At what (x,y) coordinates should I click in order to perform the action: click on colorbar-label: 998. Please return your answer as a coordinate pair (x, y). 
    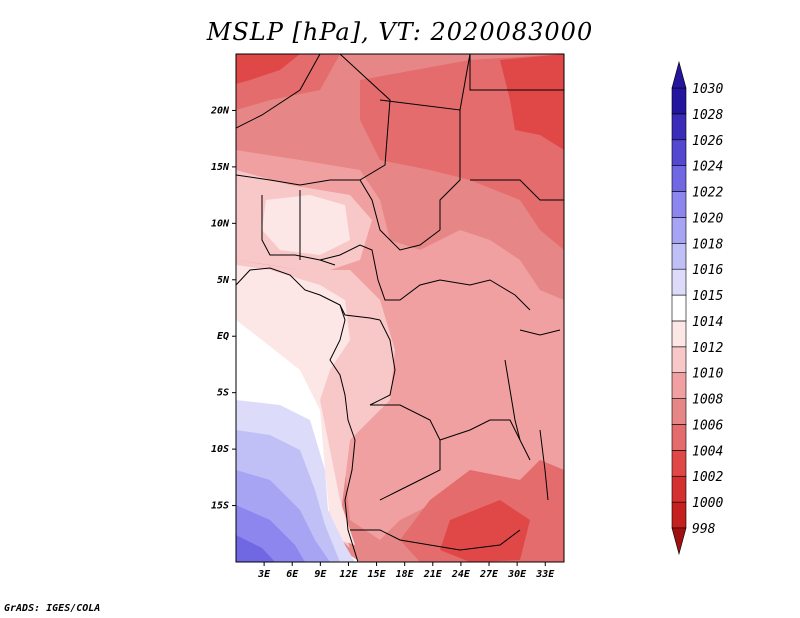
    Looking at the image, I should click on (704, 529).